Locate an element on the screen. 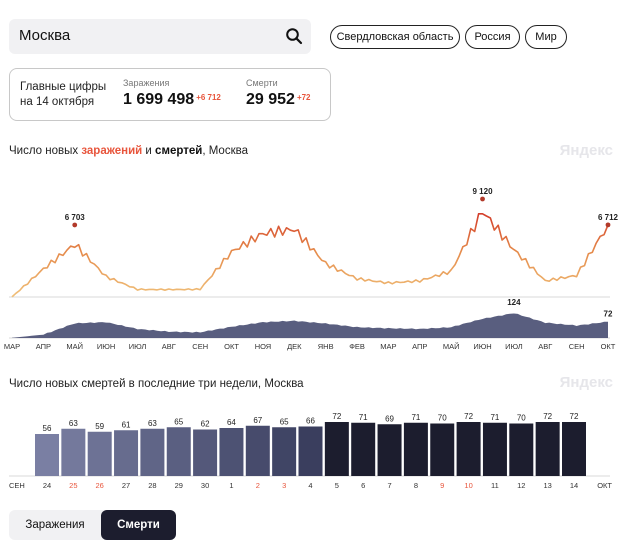 The width and height of the screenshot is (640, 555). bar-value-label: 56 is located at coordinates (47, 428).